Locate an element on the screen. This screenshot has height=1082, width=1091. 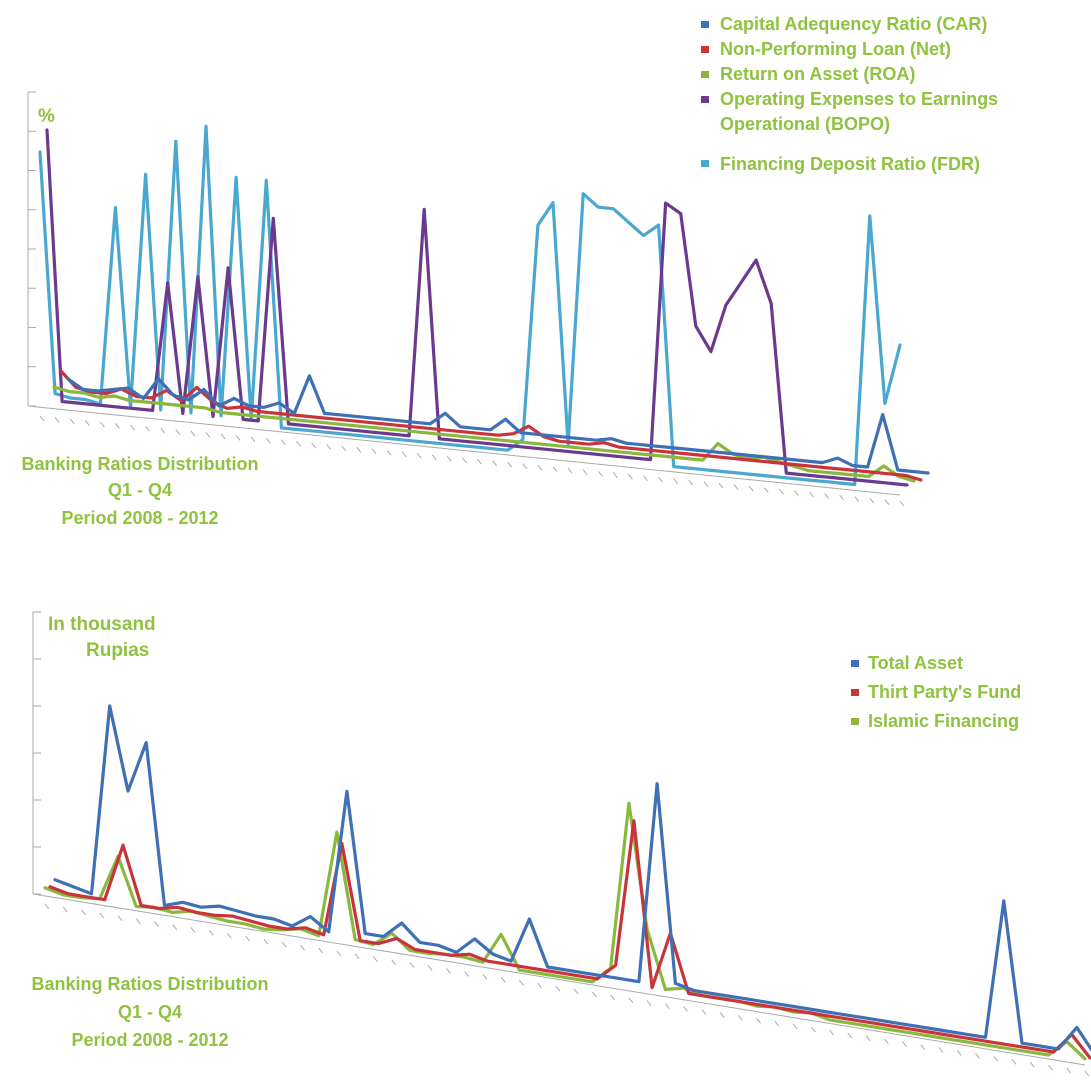
financials-caption-line2: Q1 - Q4 is located at coordinates (150, 1012).